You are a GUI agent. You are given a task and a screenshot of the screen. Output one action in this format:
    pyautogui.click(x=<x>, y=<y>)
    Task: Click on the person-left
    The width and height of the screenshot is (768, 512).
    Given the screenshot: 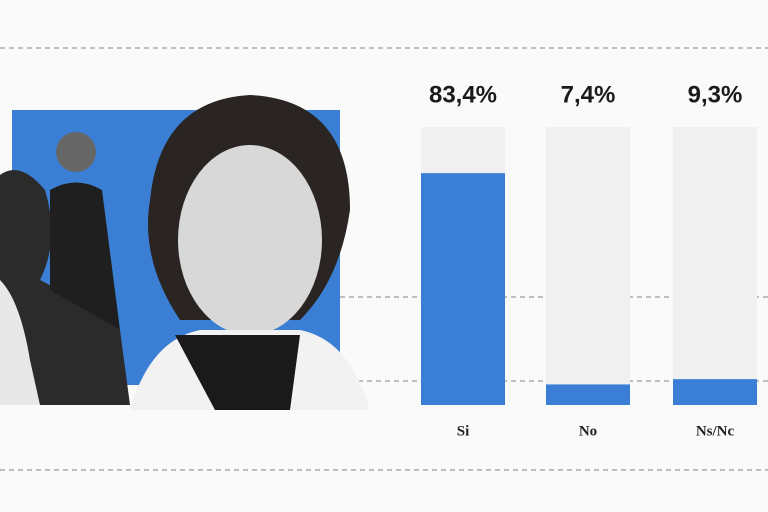 What is the action you would take?
    pyautogui.click(x=65, y=287)
    